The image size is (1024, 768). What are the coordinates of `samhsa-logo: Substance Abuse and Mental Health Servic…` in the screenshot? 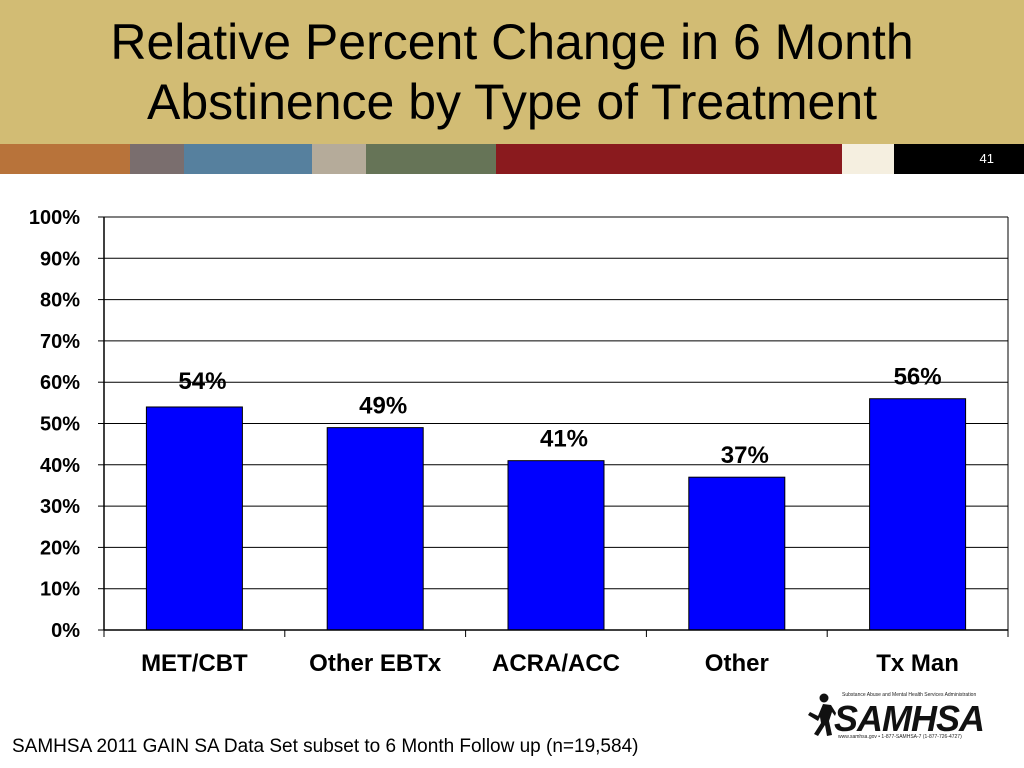 It's located at (895, 715).